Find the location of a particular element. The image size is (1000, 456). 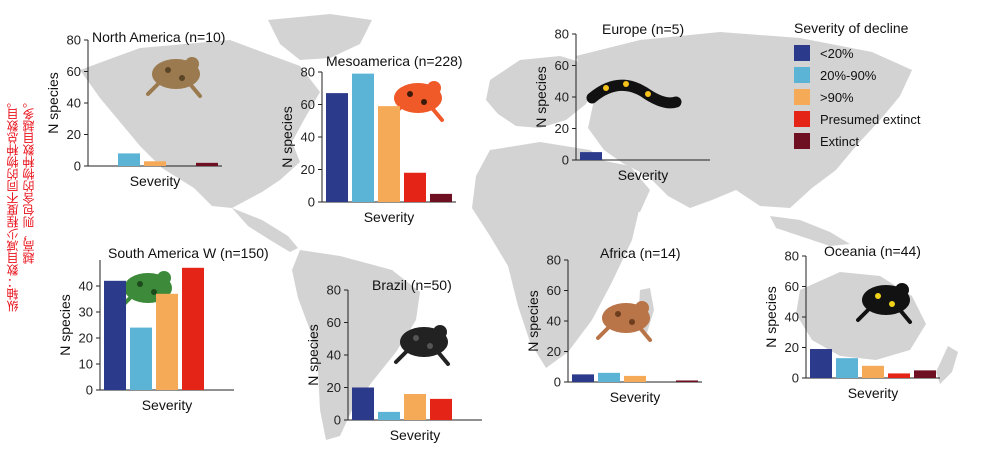

legend-label: <20% is located at coordinates (837, 53).